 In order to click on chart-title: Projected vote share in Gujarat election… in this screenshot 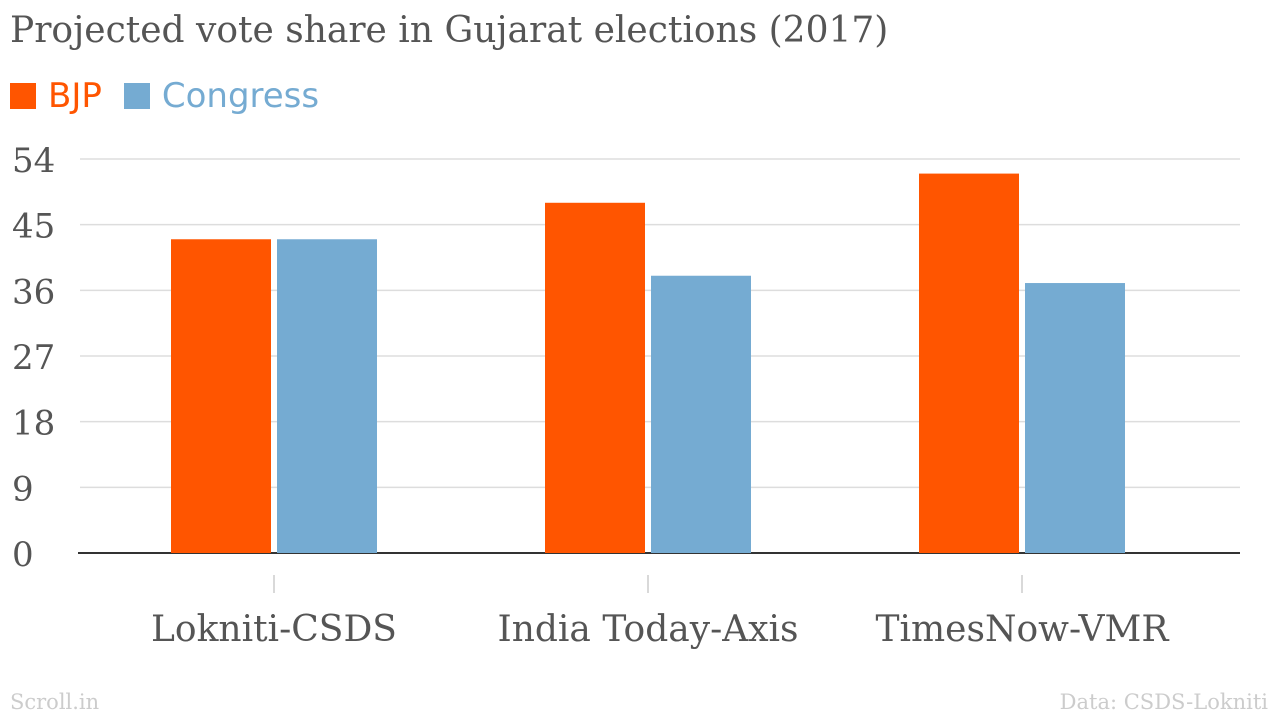, I will do `click(449, 30)`.